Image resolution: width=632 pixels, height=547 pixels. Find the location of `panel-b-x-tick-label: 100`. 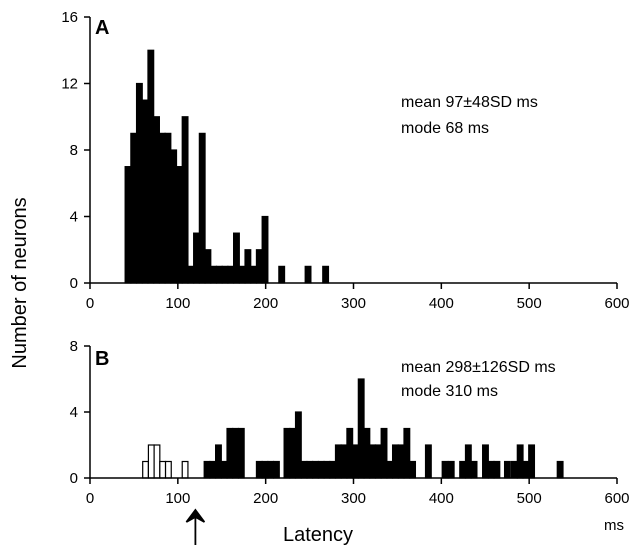

panel-b-x-tick-label: 100 is located at coordinates (177, 498).